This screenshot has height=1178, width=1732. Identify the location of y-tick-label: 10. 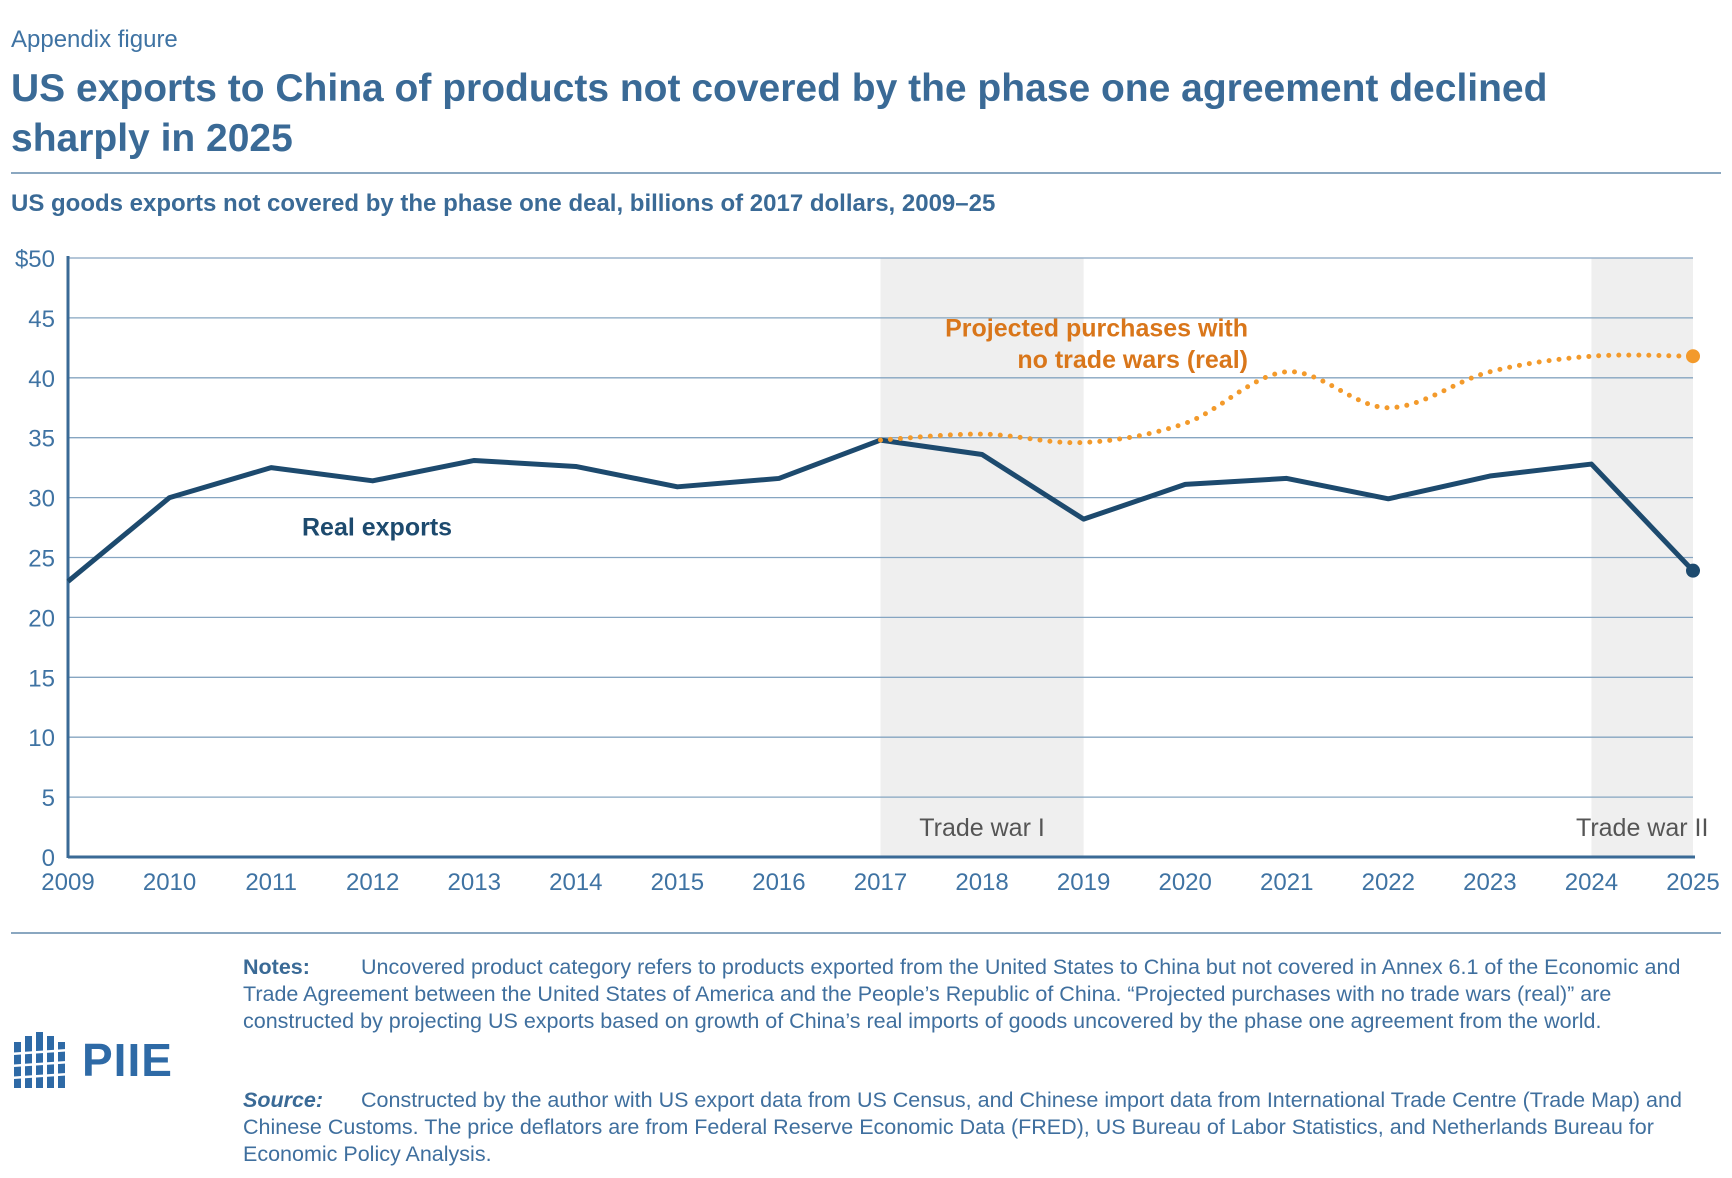
(41, 738).